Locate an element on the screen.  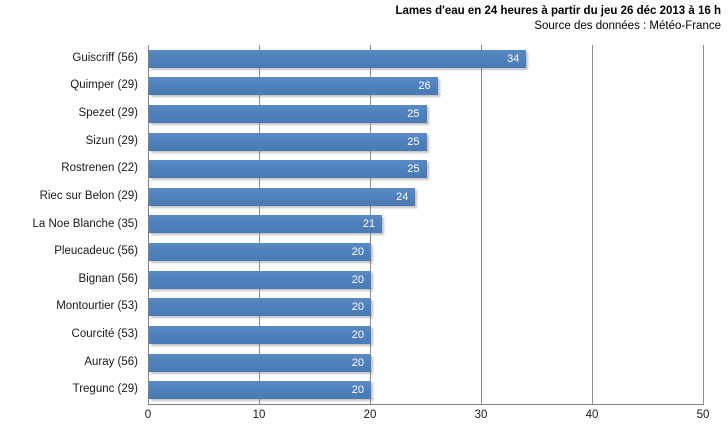
bar: 21 is located at coordinates (266, 224).